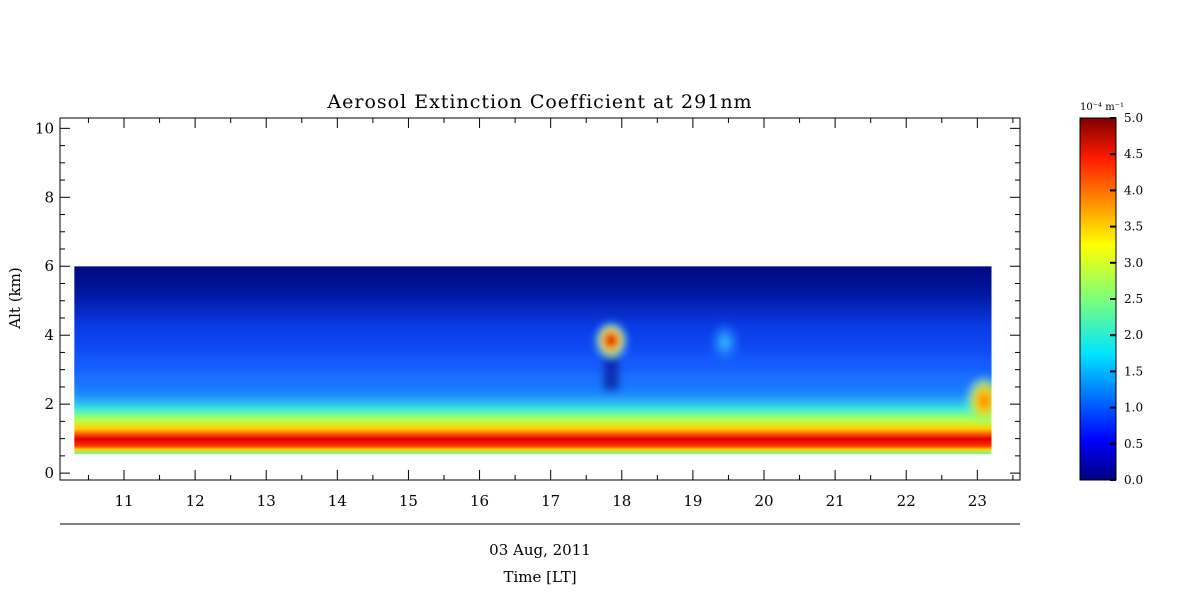 Image resolution: width=1200 pixels, height=600 pixels. I want to click on x-tick-label: 14, so click(337, 501).